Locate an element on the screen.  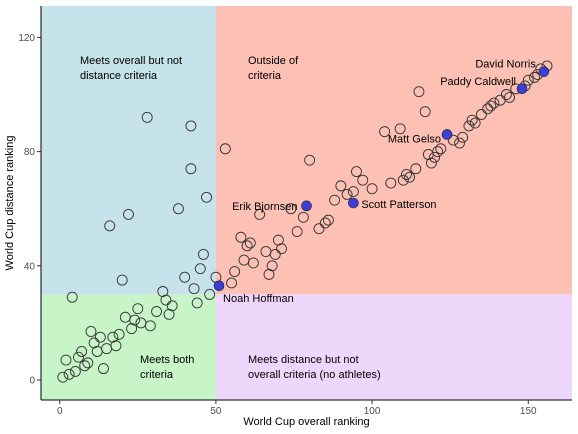
region-label-overall-only: distance criteria is located at coordinates (119, 76).